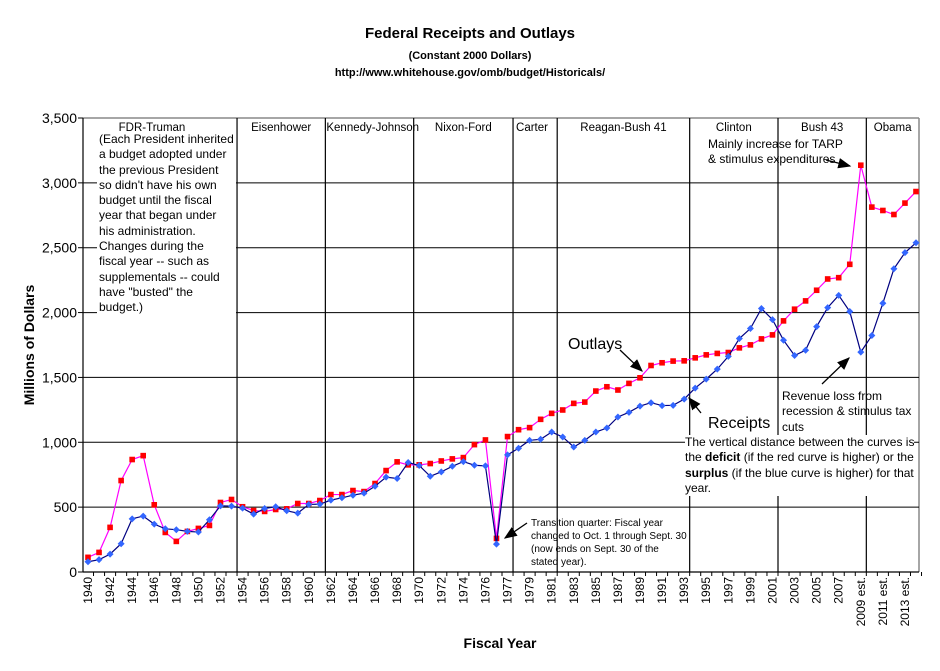 The height and width of the screenshot is (671, 940). What do you see at coordinates (59, 442) in the screenshot?
I see `y-tick-label: 1,000` at bounding box center [59, 442].